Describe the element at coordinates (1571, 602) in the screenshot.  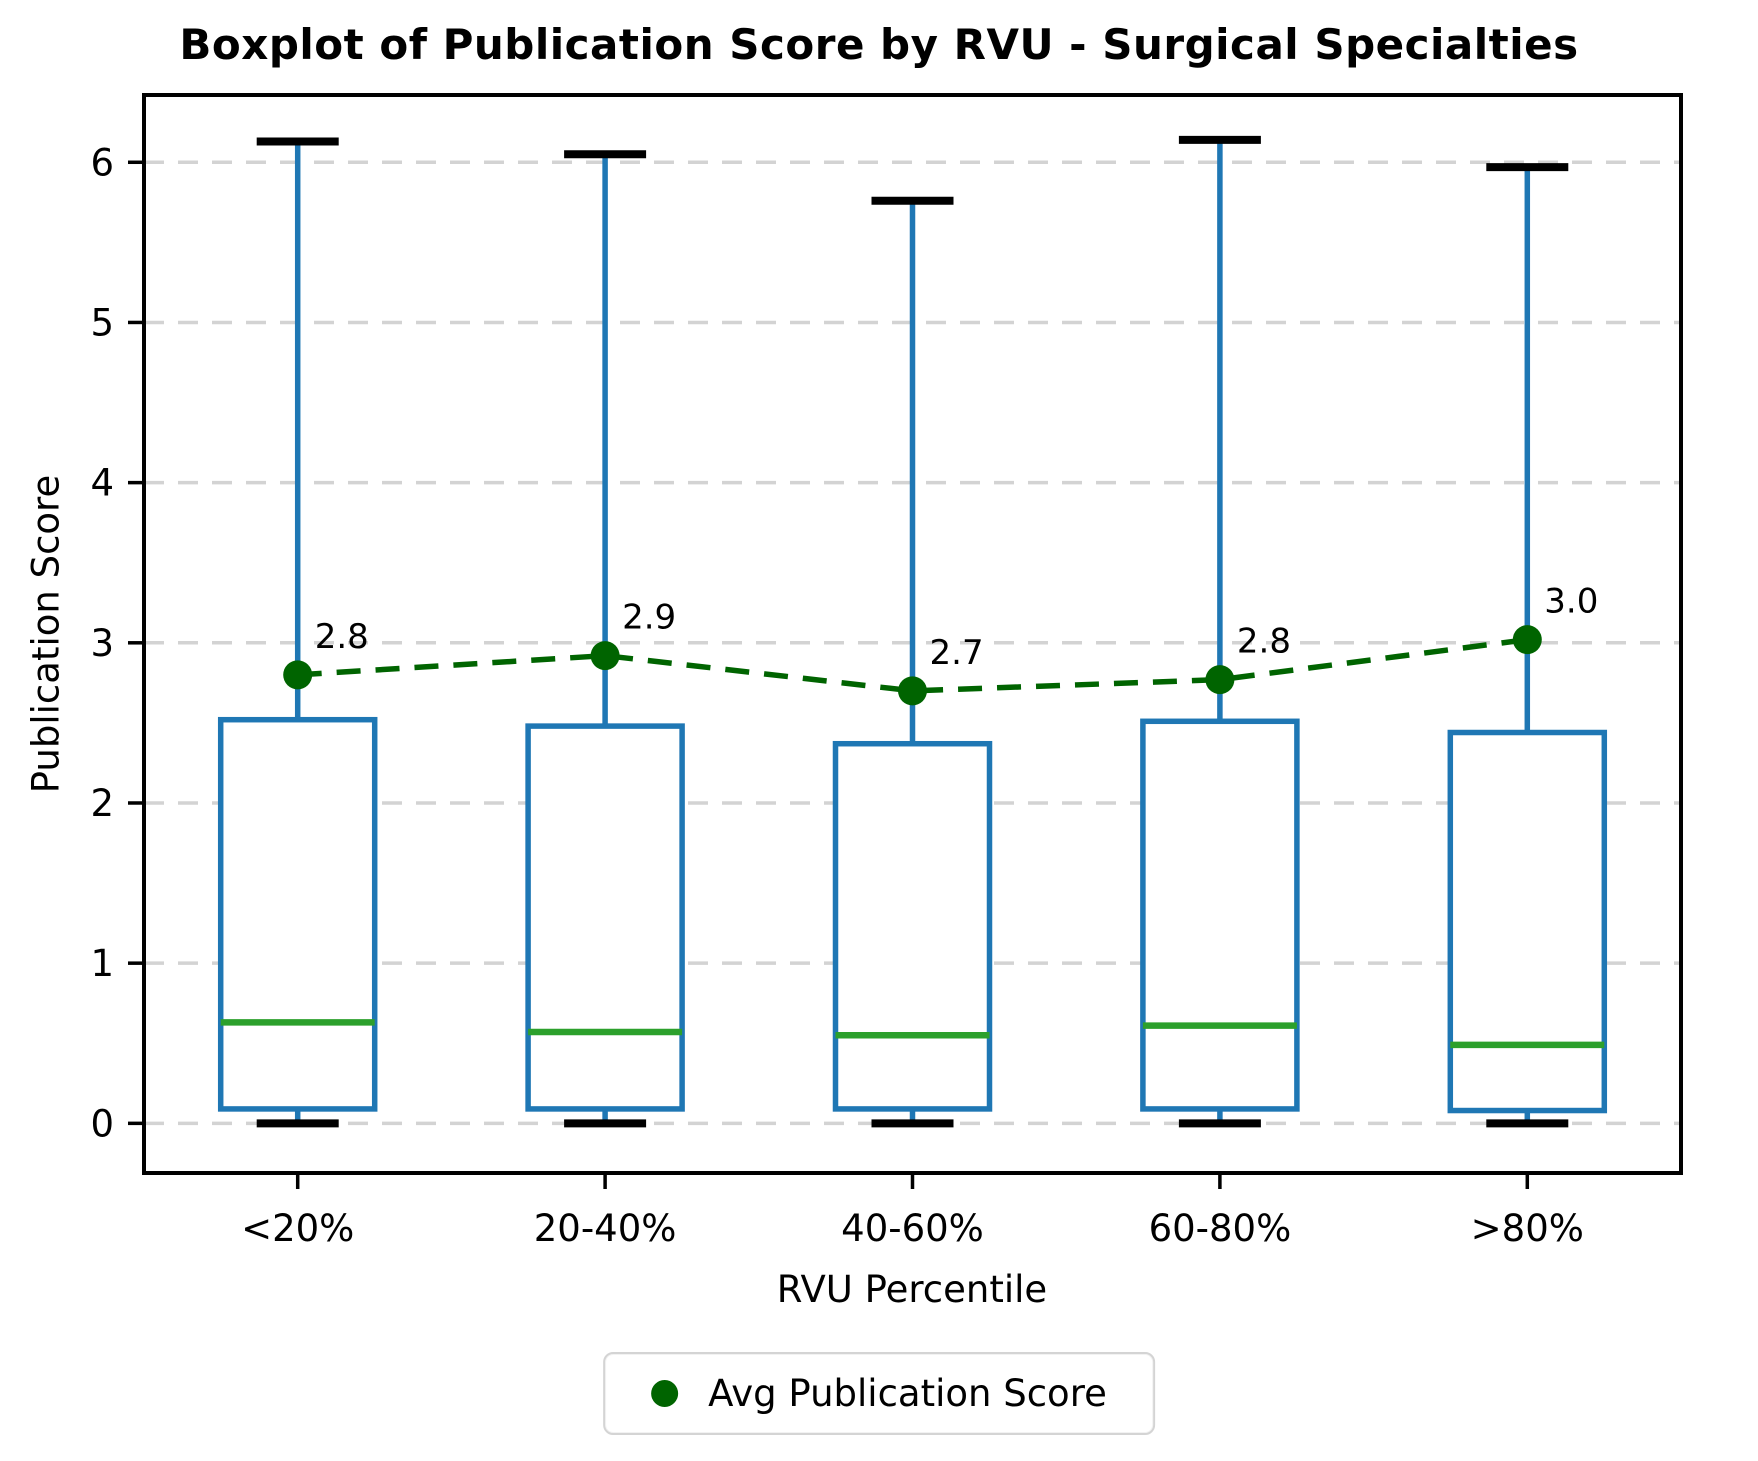
I see `mean-value-label: 3.0` at that location.